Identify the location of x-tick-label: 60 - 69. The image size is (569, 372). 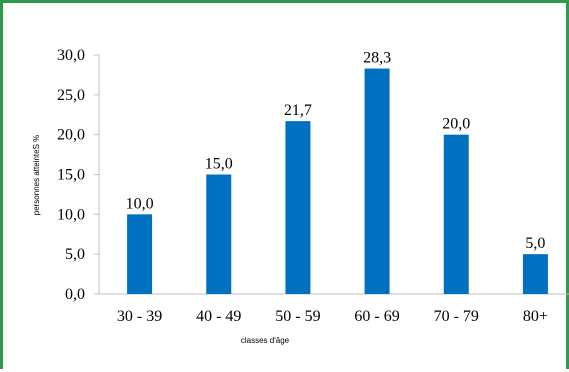
(376, 316).